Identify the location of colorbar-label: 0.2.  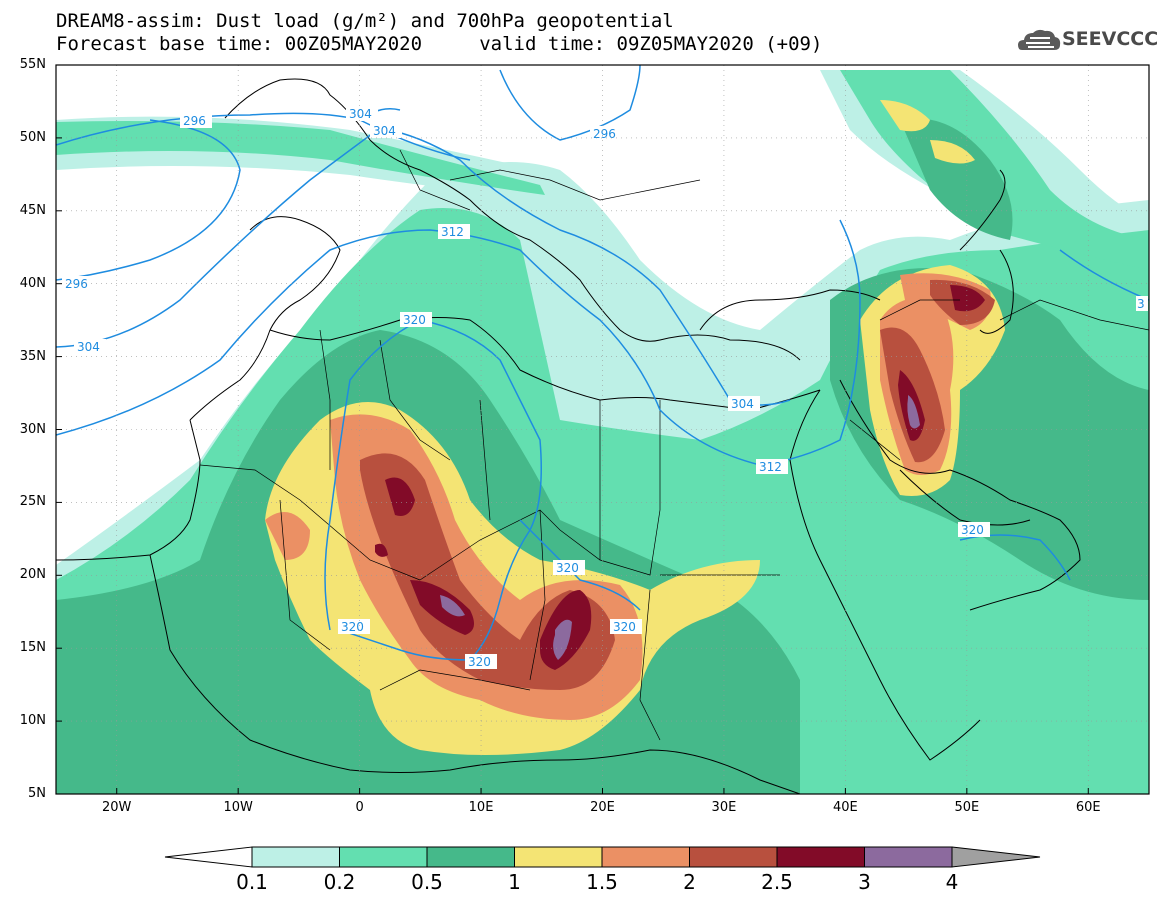
(339, 882).